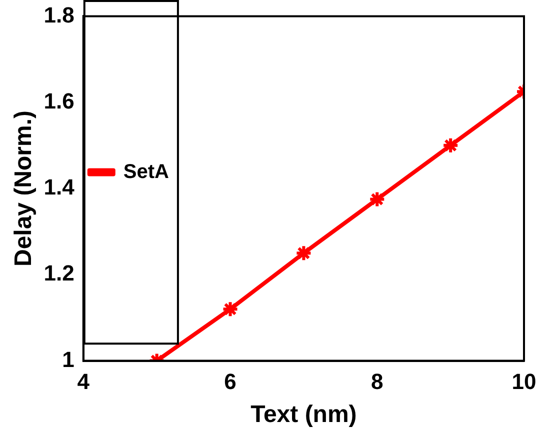  What do you see at coordinates (59, 273) in the screenshot?
I see `y-tick-label: 1.2` at bounding box center [59, 273].